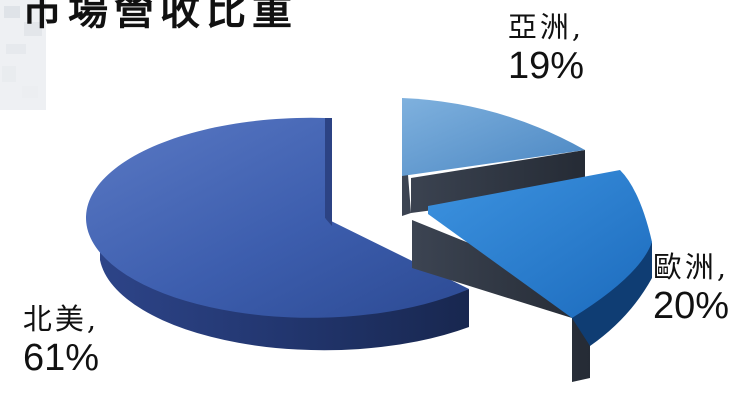  Describe the element at coordinates (684, 267) in the screenshot. I see `data-label-europe-name: 歐洲` at that location.